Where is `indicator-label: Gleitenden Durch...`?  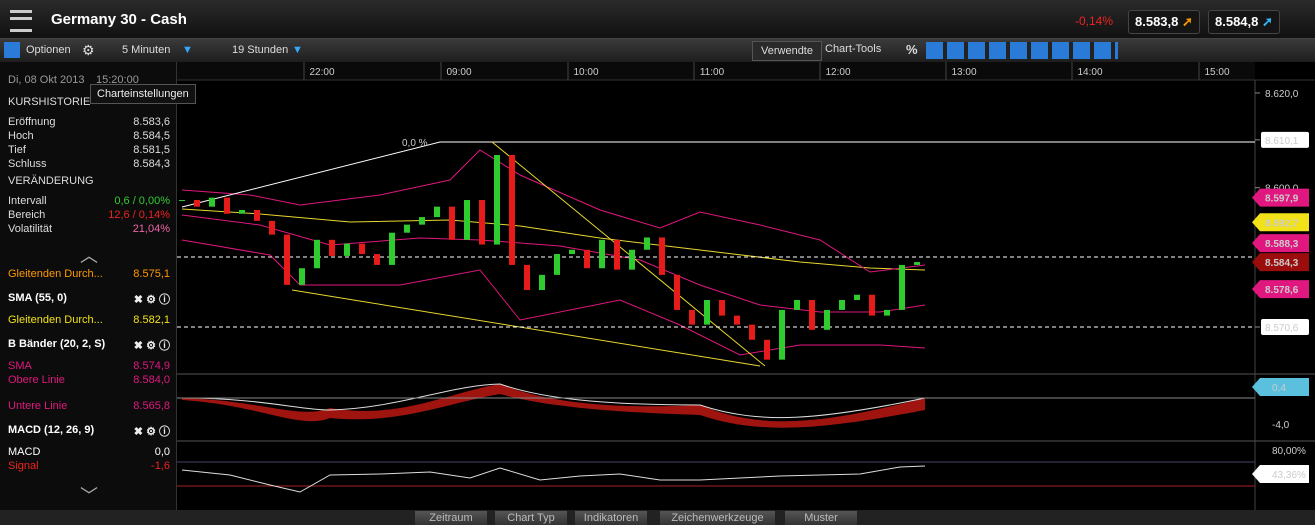 indicator-label: Gleitenden Durch... is located at coordinates (55, 320).